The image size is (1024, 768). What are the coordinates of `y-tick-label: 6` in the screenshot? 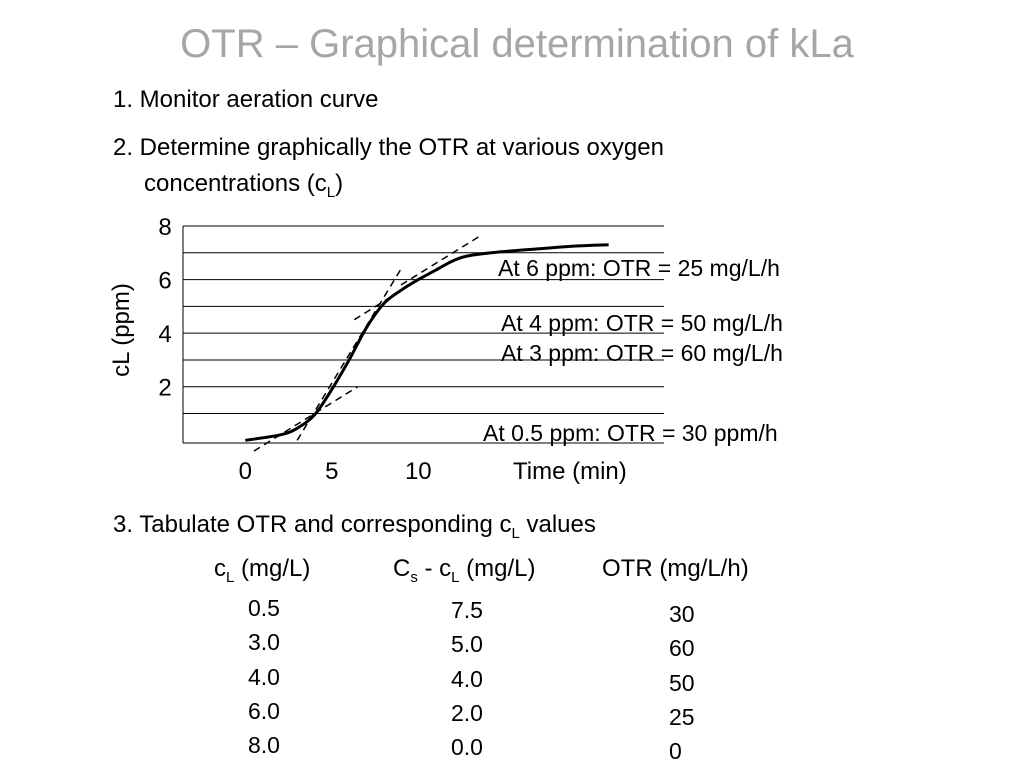 It's located at (164, 281).